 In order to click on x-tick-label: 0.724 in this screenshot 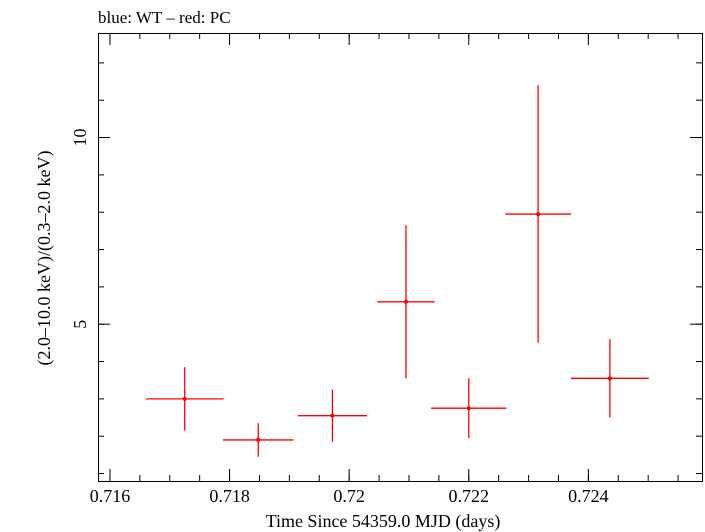, I will do `click(588, 496)`.